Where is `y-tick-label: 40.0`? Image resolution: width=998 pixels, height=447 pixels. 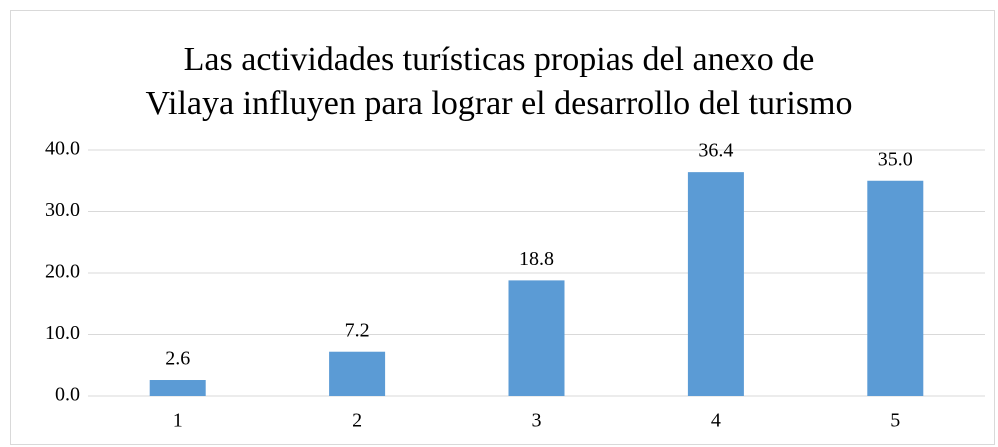 y-tick-label: 40.0 is located at coordinates (62, 149).